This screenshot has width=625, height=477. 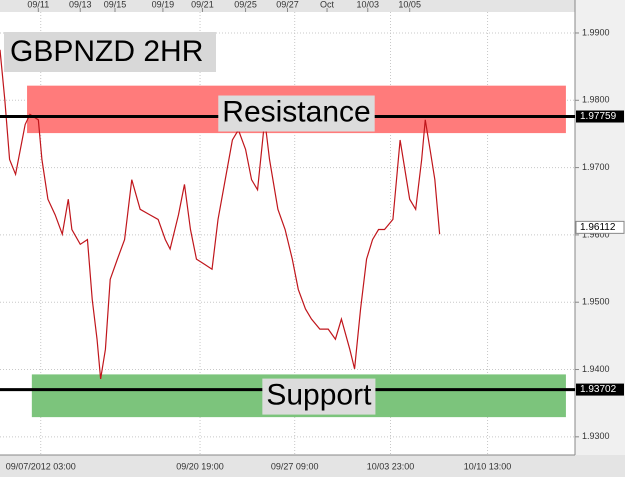 I want to click on title-box, so click(x=110, y=52).